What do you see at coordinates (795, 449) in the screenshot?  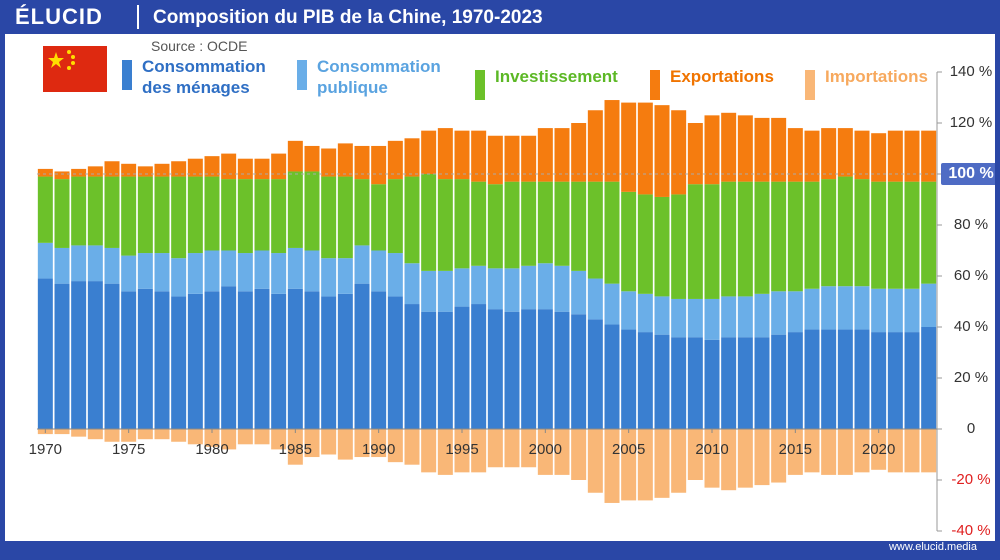 I see `x-tick-label: 2015` at bounding box center [795, 449].